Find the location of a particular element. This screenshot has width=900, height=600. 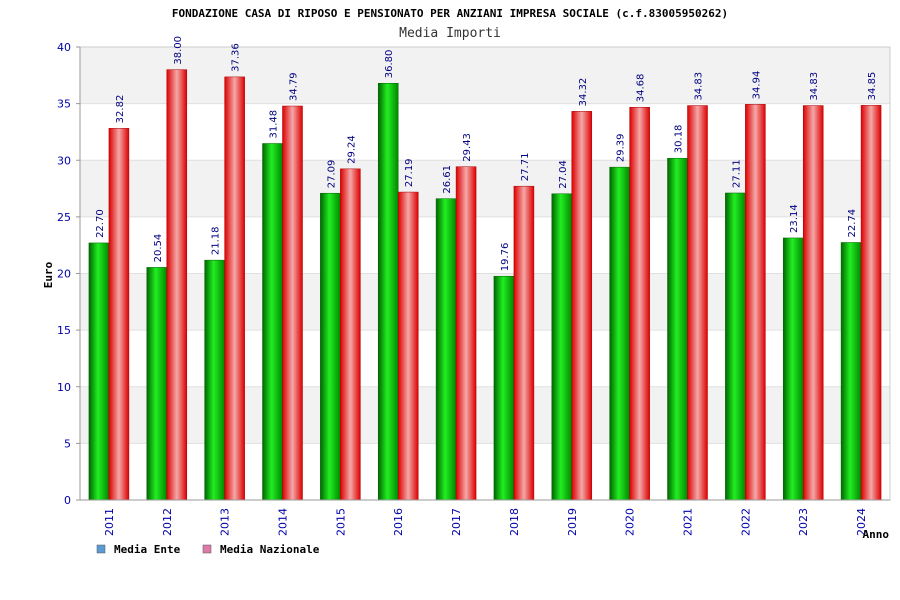

data-label: 20.54 is located at coordinates (158, 248).